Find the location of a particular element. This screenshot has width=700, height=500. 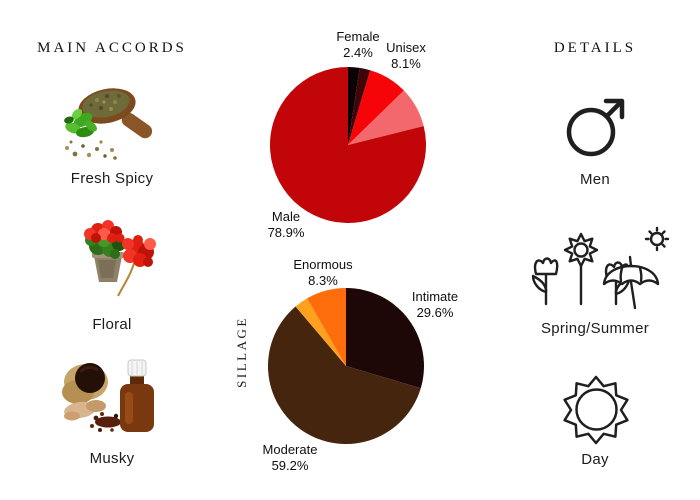

amber-bottle is located at coordinates (137, 395).